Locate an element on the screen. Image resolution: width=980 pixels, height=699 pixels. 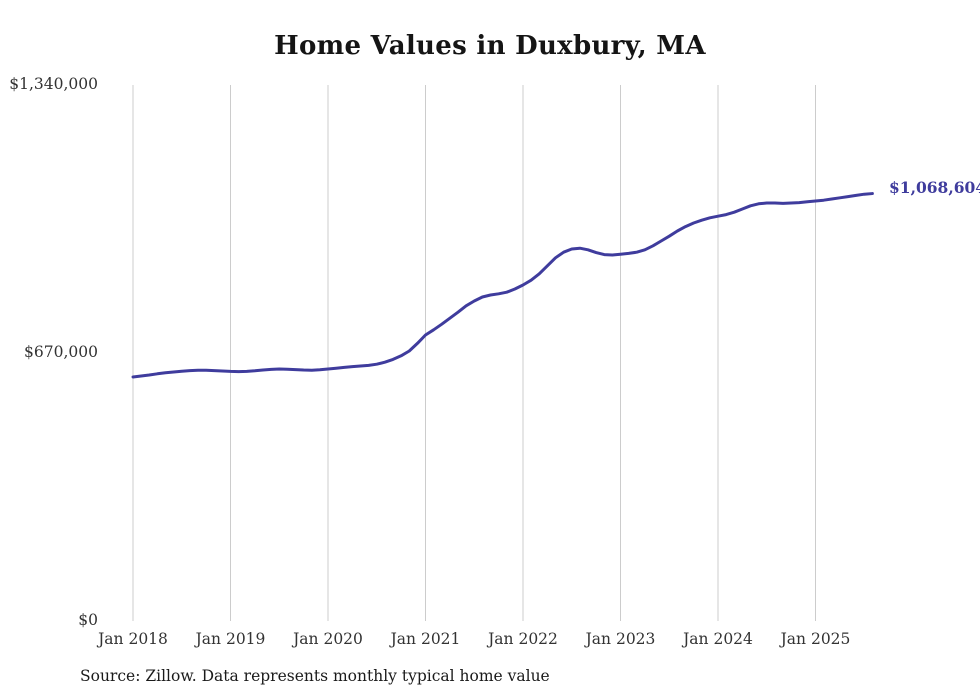
x-tick-label: Jan 2022 is located at coordinates (522, 639).